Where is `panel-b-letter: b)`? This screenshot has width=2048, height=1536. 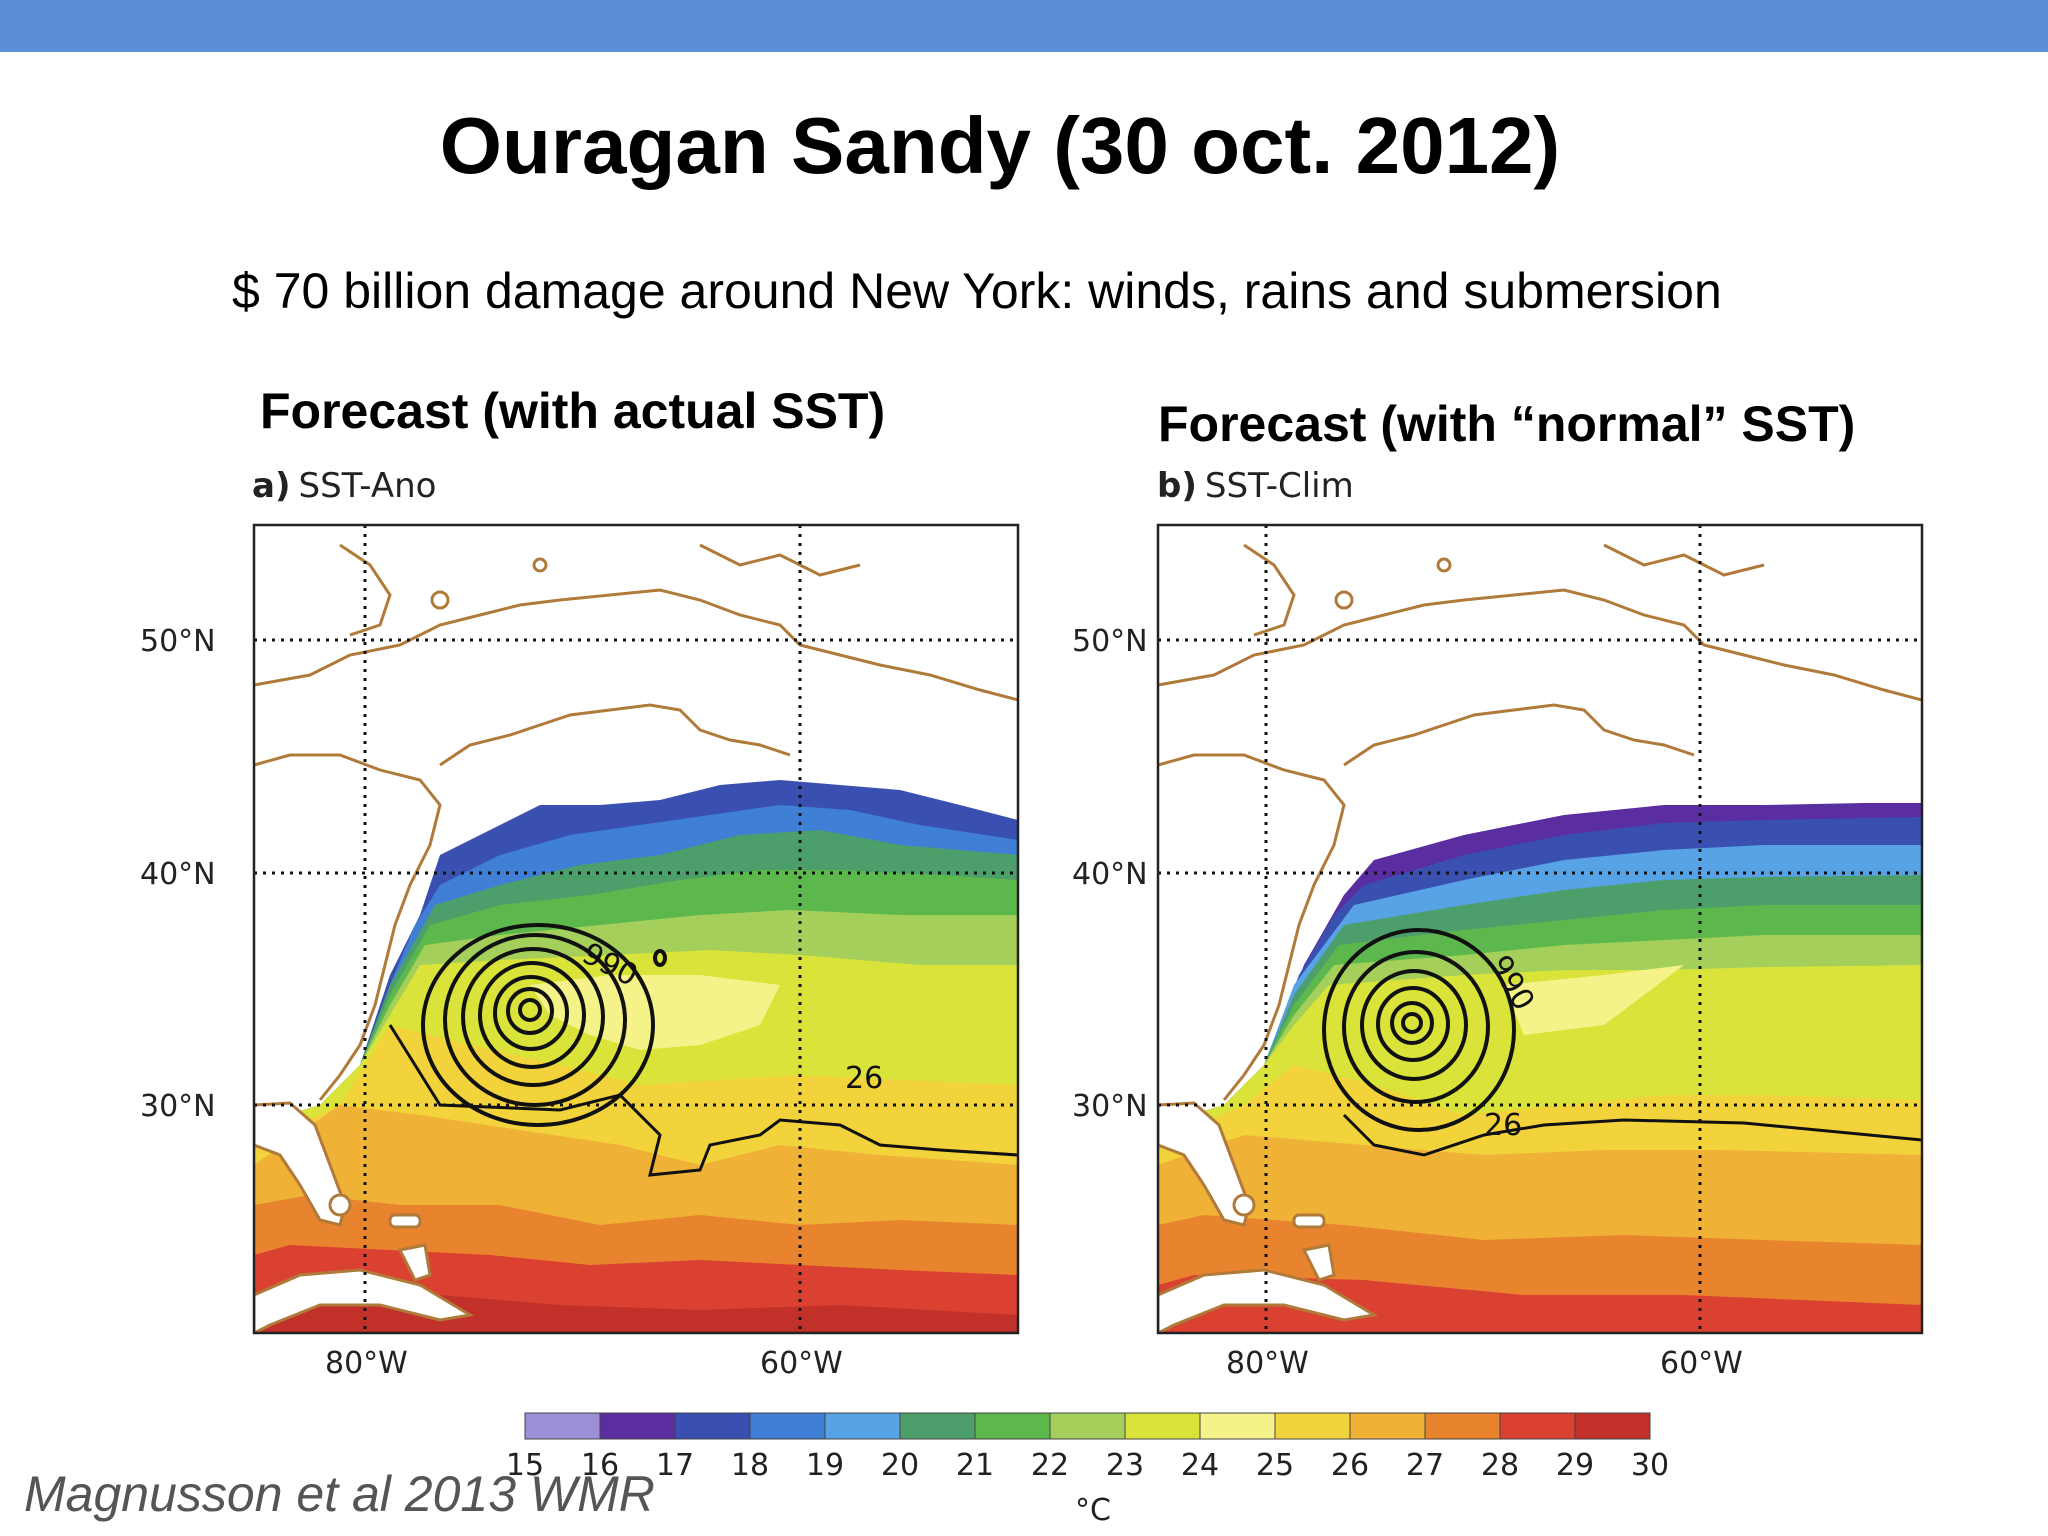 panel-b-letter: b) is located at coordinates (1177, 486).